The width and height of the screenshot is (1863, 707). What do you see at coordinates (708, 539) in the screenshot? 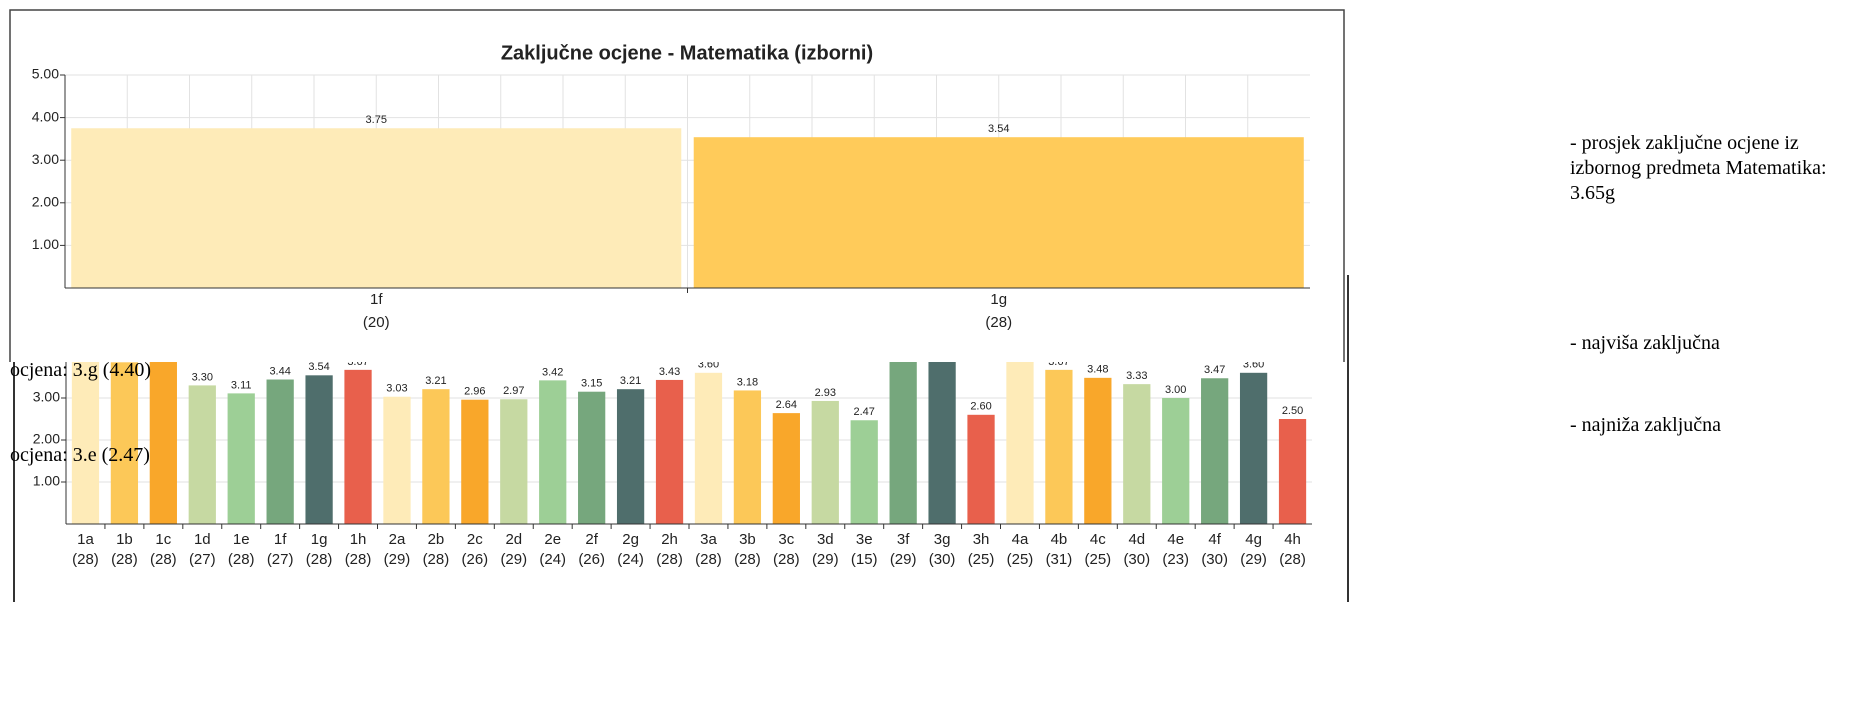
I see `x-tick-label: 3a` at bounding box center [708, 539].